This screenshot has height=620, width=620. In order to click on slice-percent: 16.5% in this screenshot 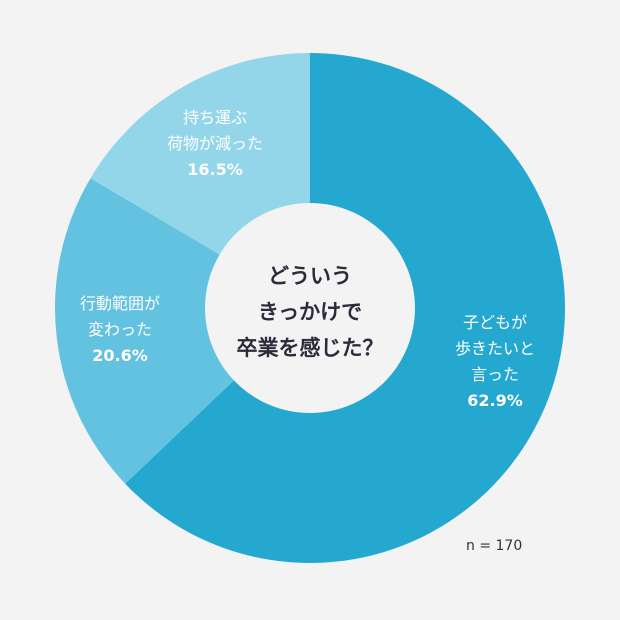, I will do `click(215, 169)`.